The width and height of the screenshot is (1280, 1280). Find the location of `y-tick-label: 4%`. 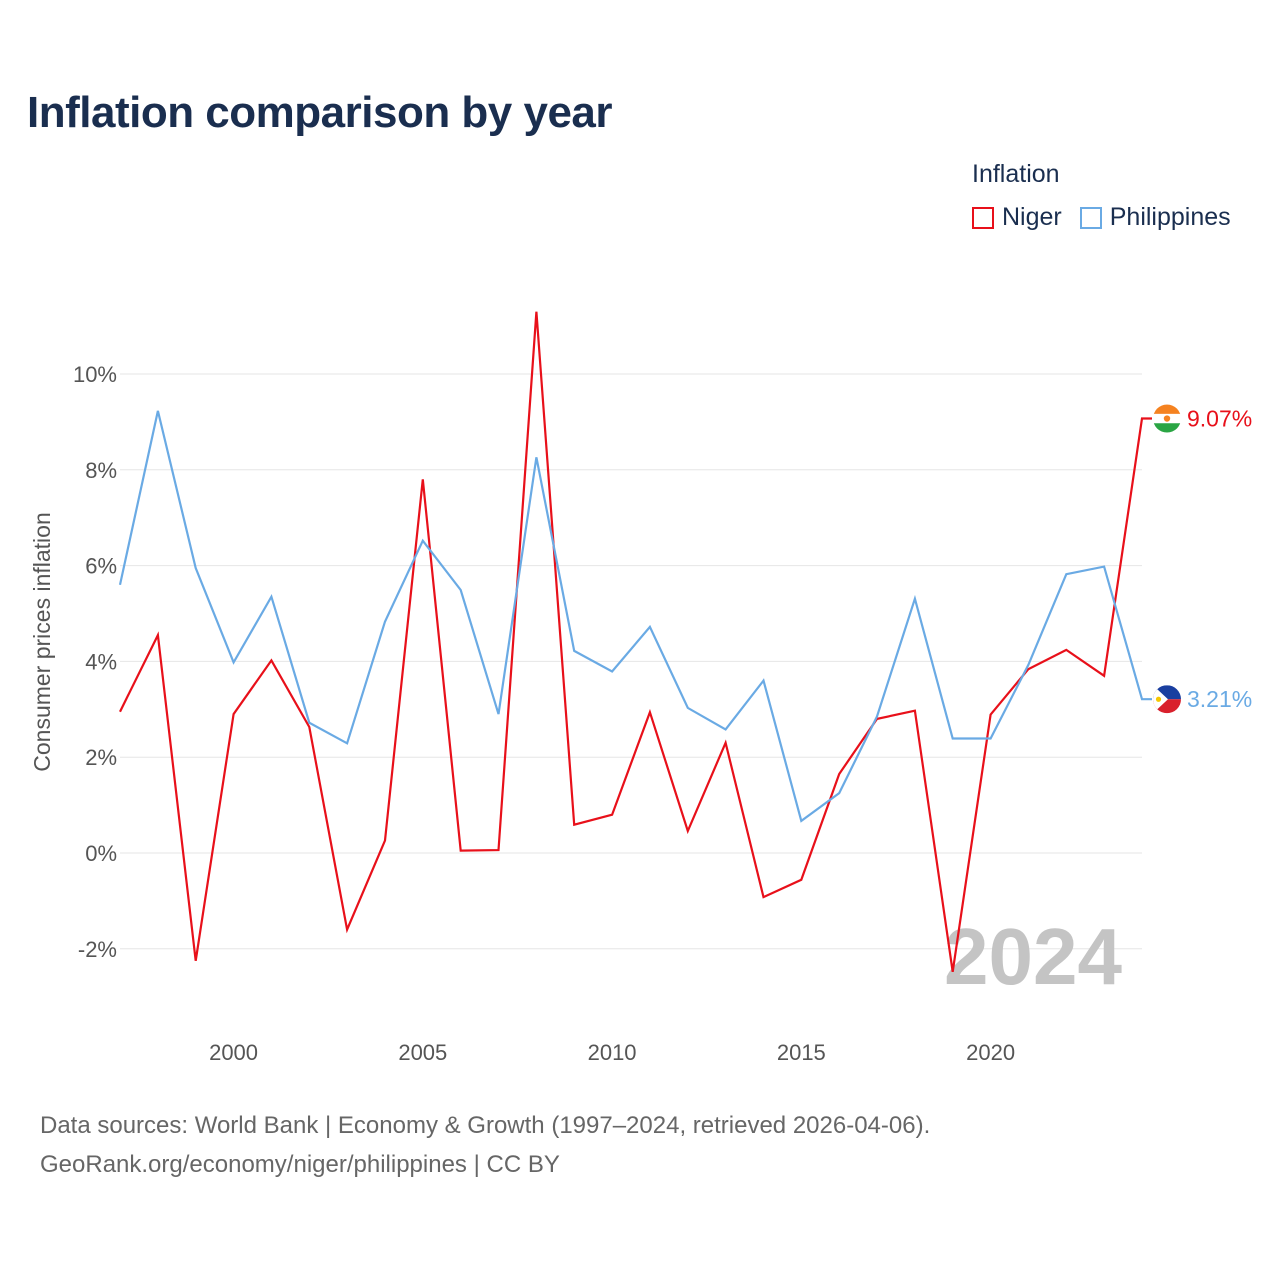

y-tick-label: 4% is located at coordinates (101, 661).